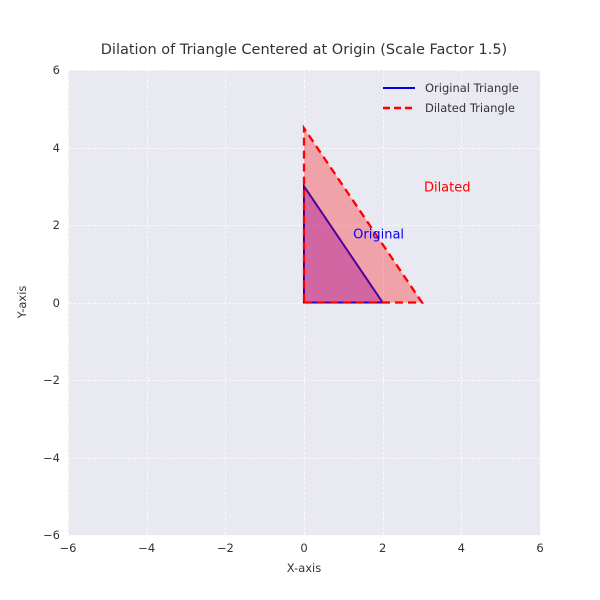 This screenshot has height=600, width=600. I want to click on legend-item: Dilated Triangle, so click(457, 108).